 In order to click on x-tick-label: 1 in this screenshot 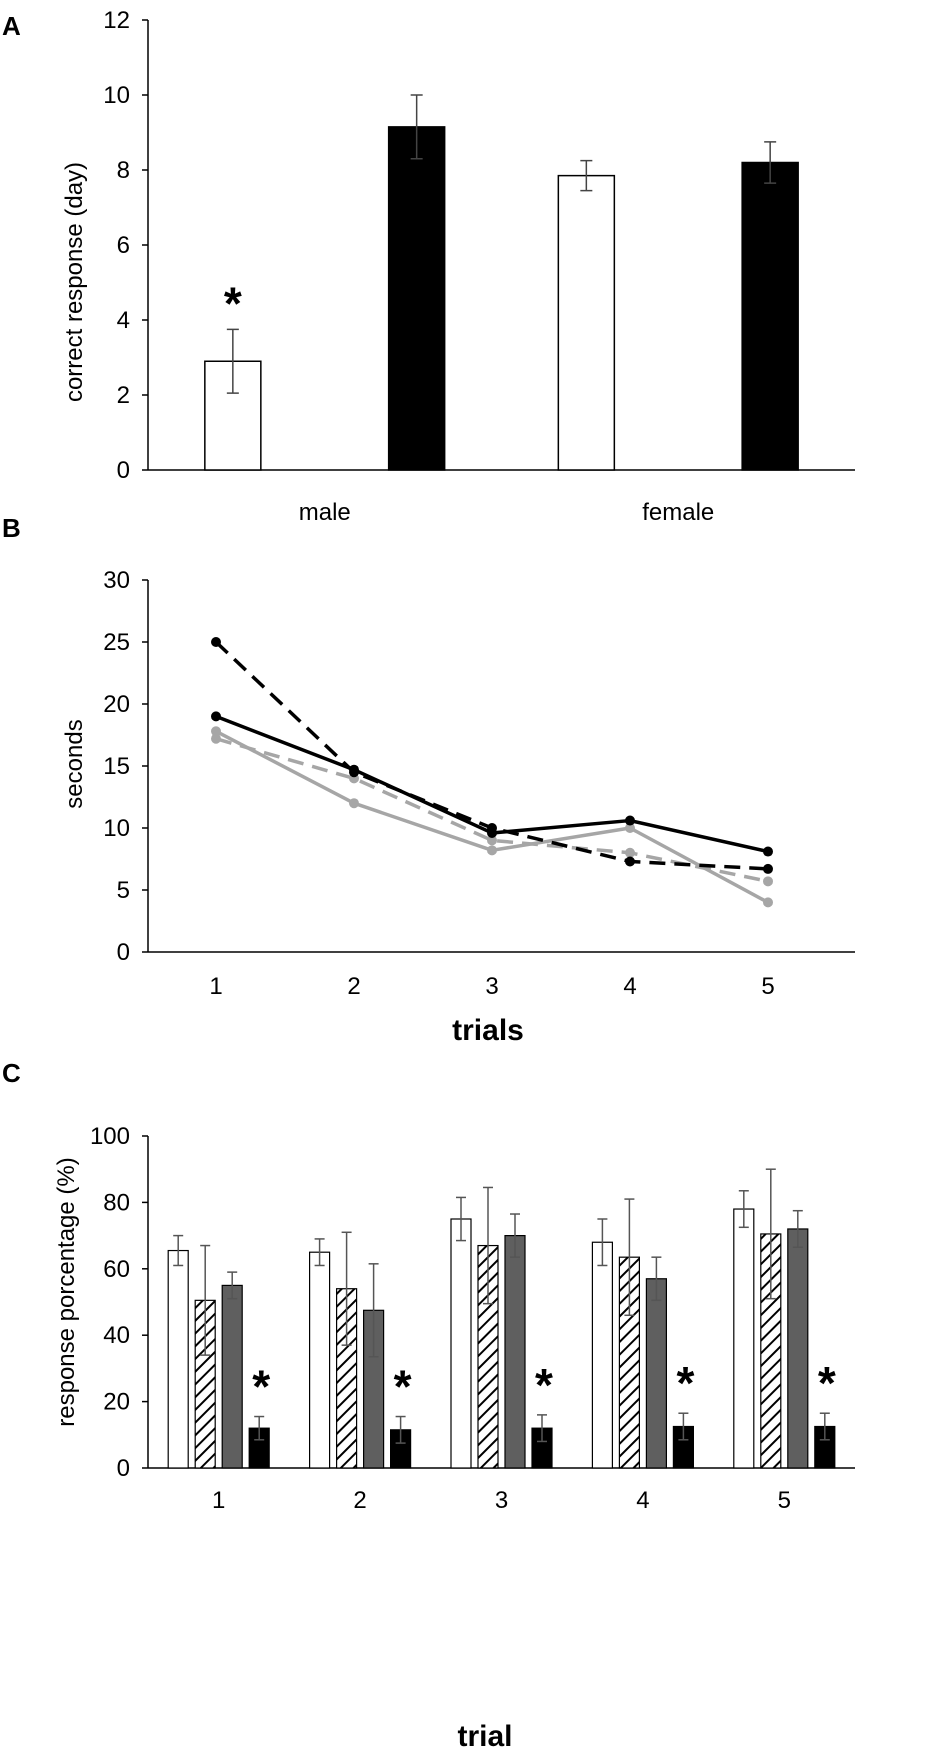, I will do `click(215, 986)`.